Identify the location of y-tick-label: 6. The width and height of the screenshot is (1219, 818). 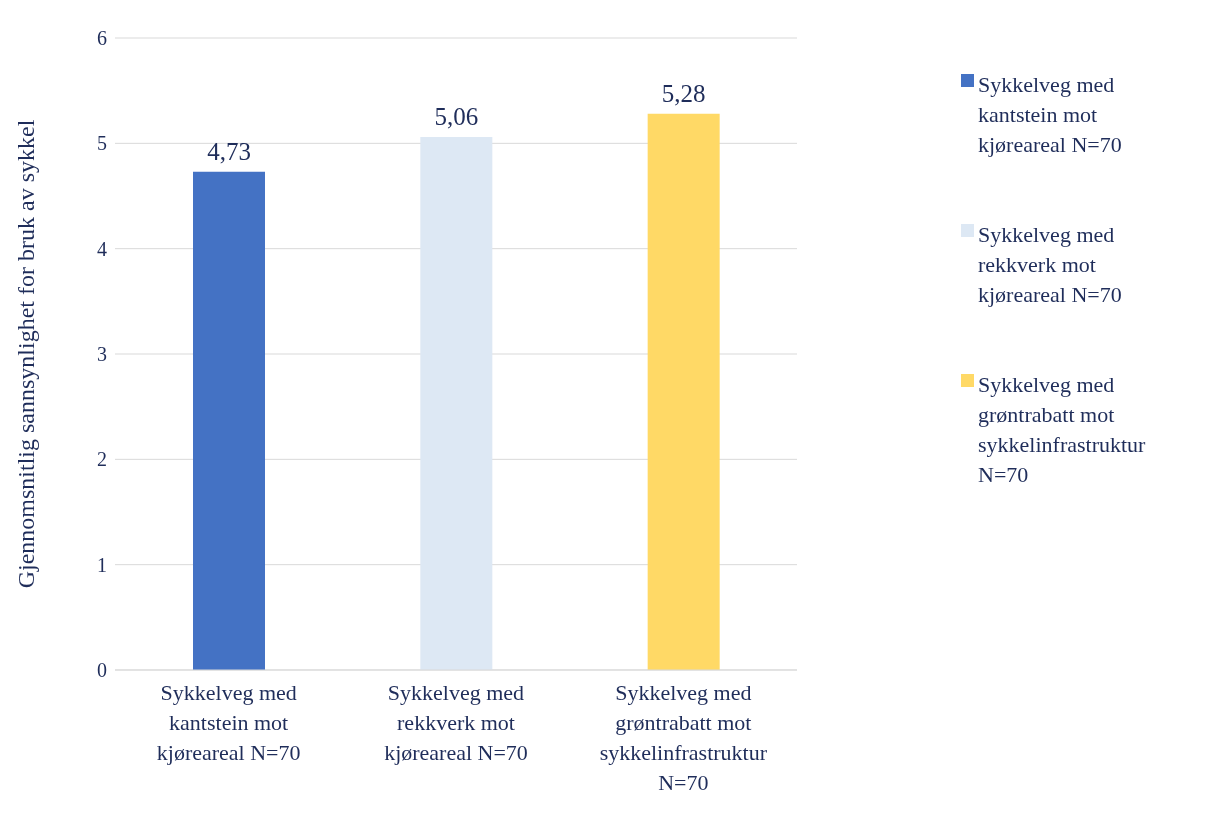
(102, 38).